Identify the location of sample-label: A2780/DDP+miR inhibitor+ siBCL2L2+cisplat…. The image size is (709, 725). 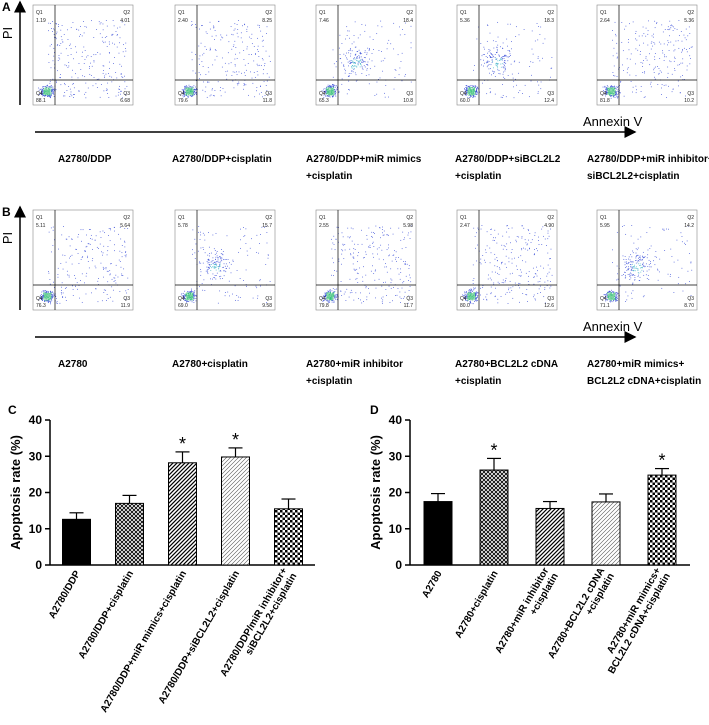
(648, 168).